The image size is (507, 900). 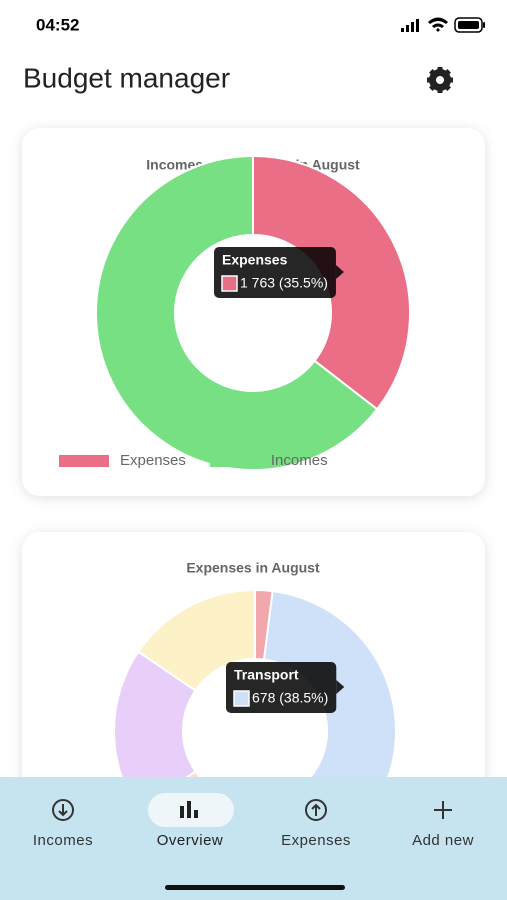 What do you see at coordinates (57, 24) in the screenshot?
I see `status-time: 04:52` at bounding box center [57, 24].